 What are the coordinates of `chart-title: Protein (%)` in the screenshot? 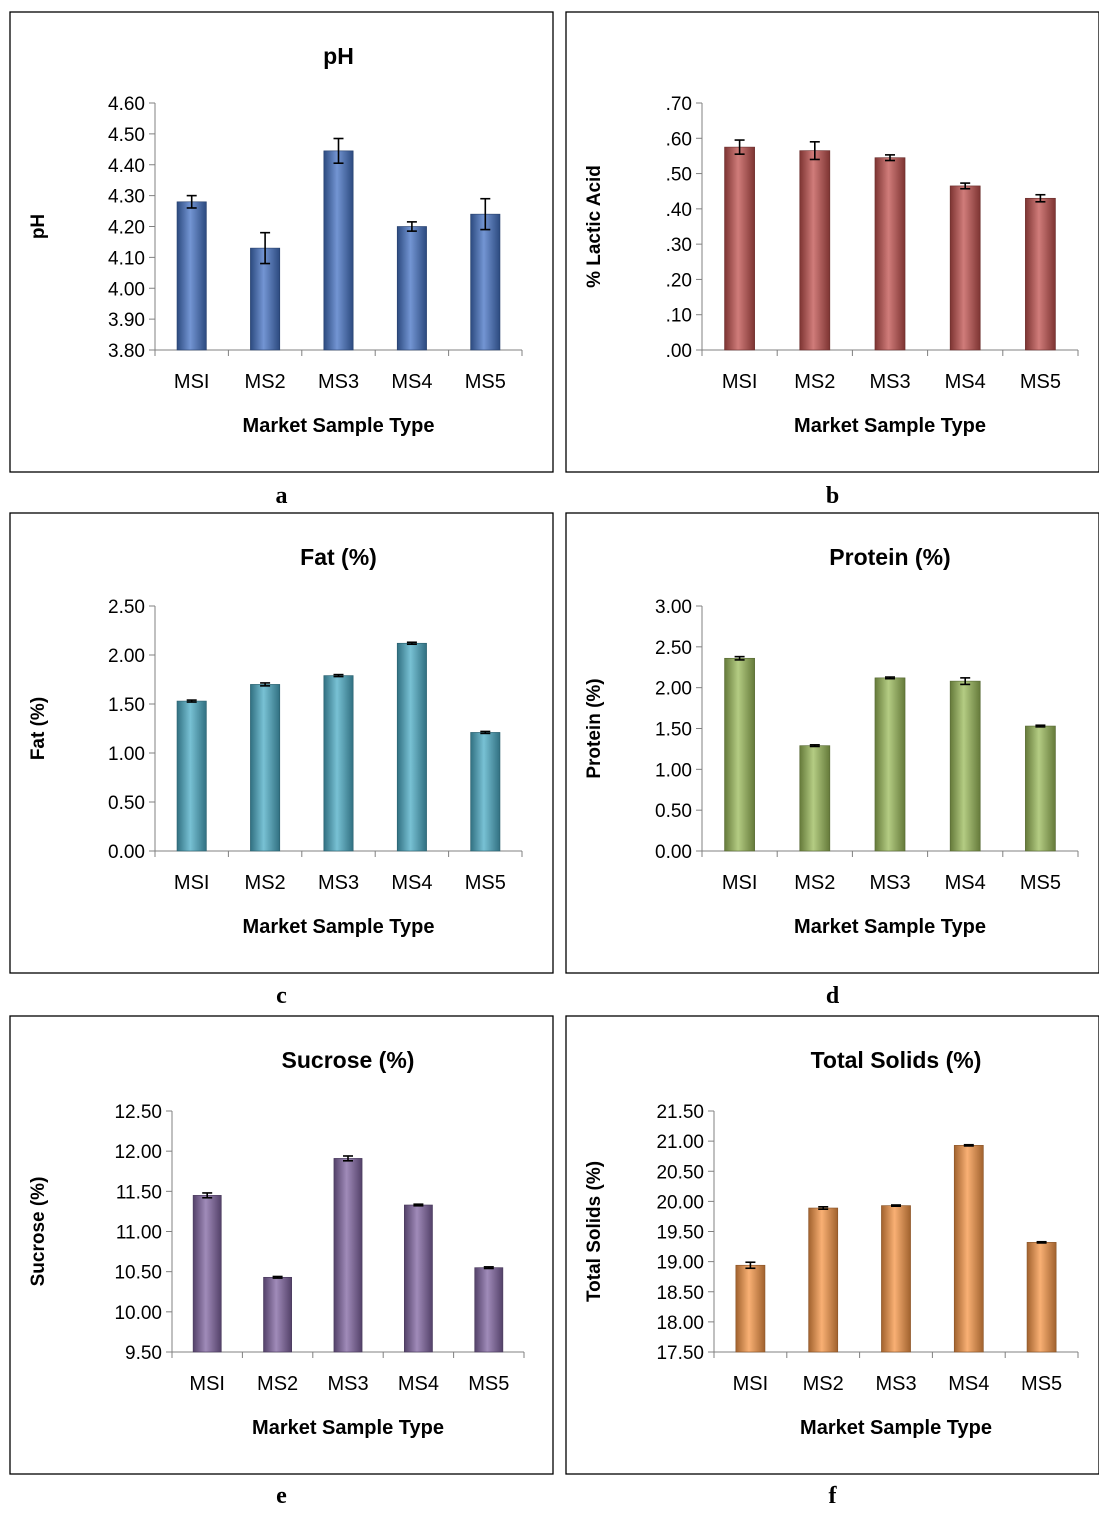 It's located at (889, 557).